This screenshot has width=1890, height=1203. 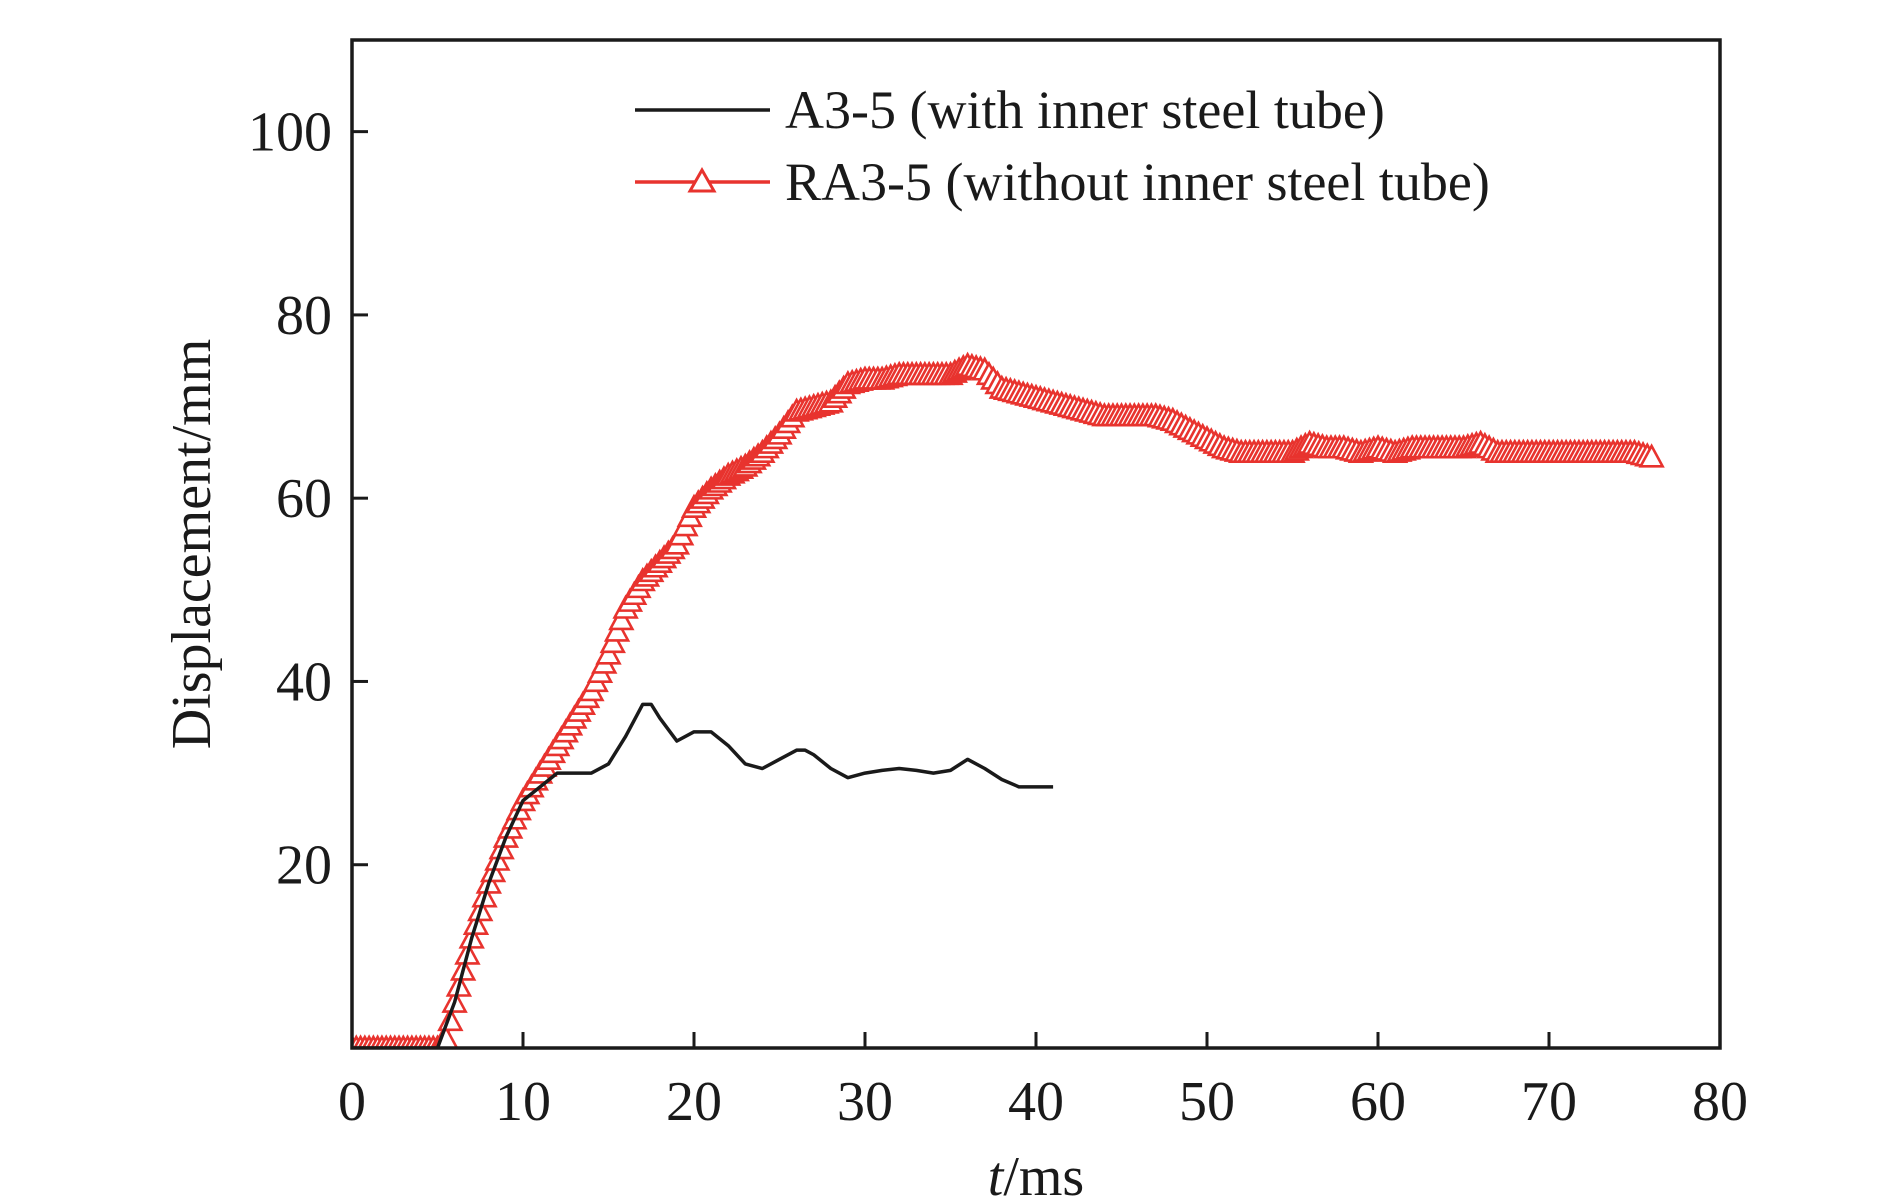 What do you see at coordinates (290, 133) in the screenshot?
I see `y-tick-label: 100` at bounding box center [290, 133].